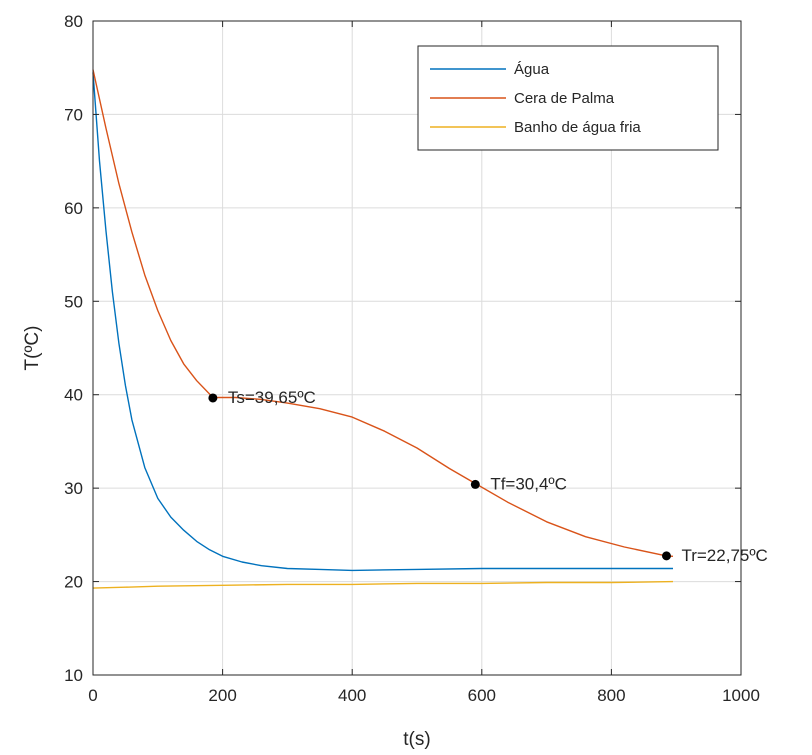 The height and width of the screenshot is (755, 812). I want to click on legend-entry: Banho de água fria, so click(577, 127).